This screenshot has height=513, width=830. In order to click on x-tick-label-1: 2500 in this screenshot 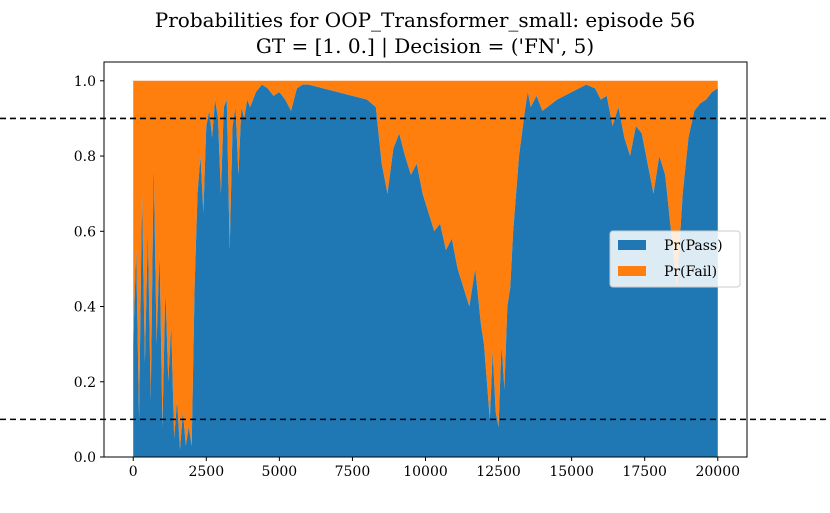, I will do `click(206, 472)`.